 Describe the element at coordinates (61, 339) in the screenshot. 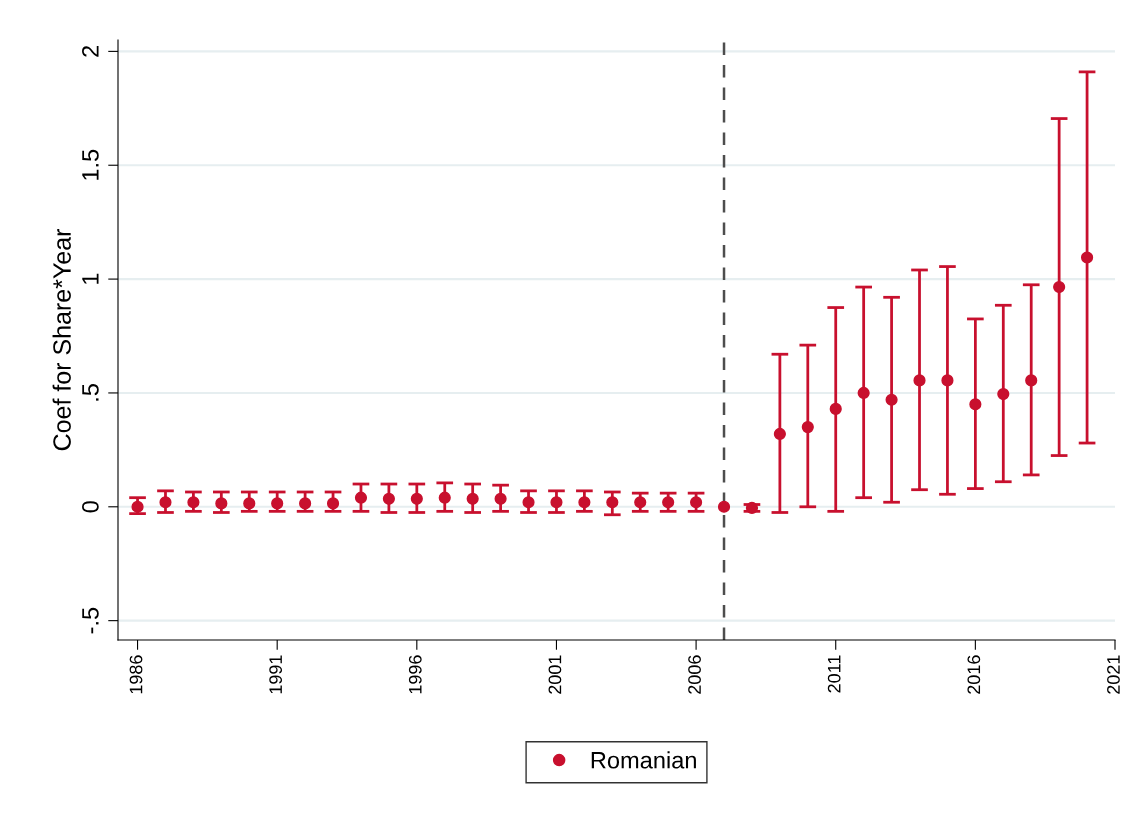

I see `y-axis-title: Coef for Share*Year` at that location.